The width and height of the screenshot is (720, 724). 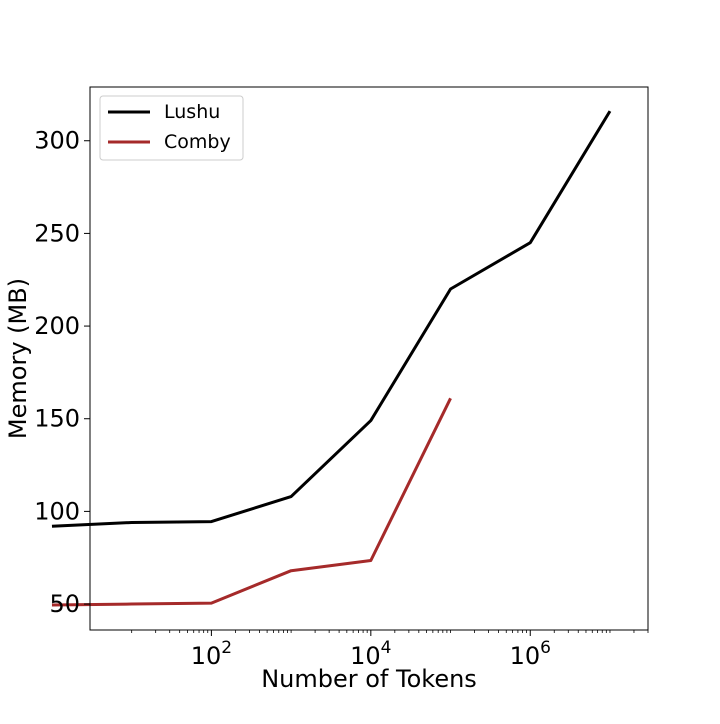 What do you see at coordinates (370, 654) in the screenshot?
I see `x-tick-label: 10⁴` at bounding box center [370, 654].